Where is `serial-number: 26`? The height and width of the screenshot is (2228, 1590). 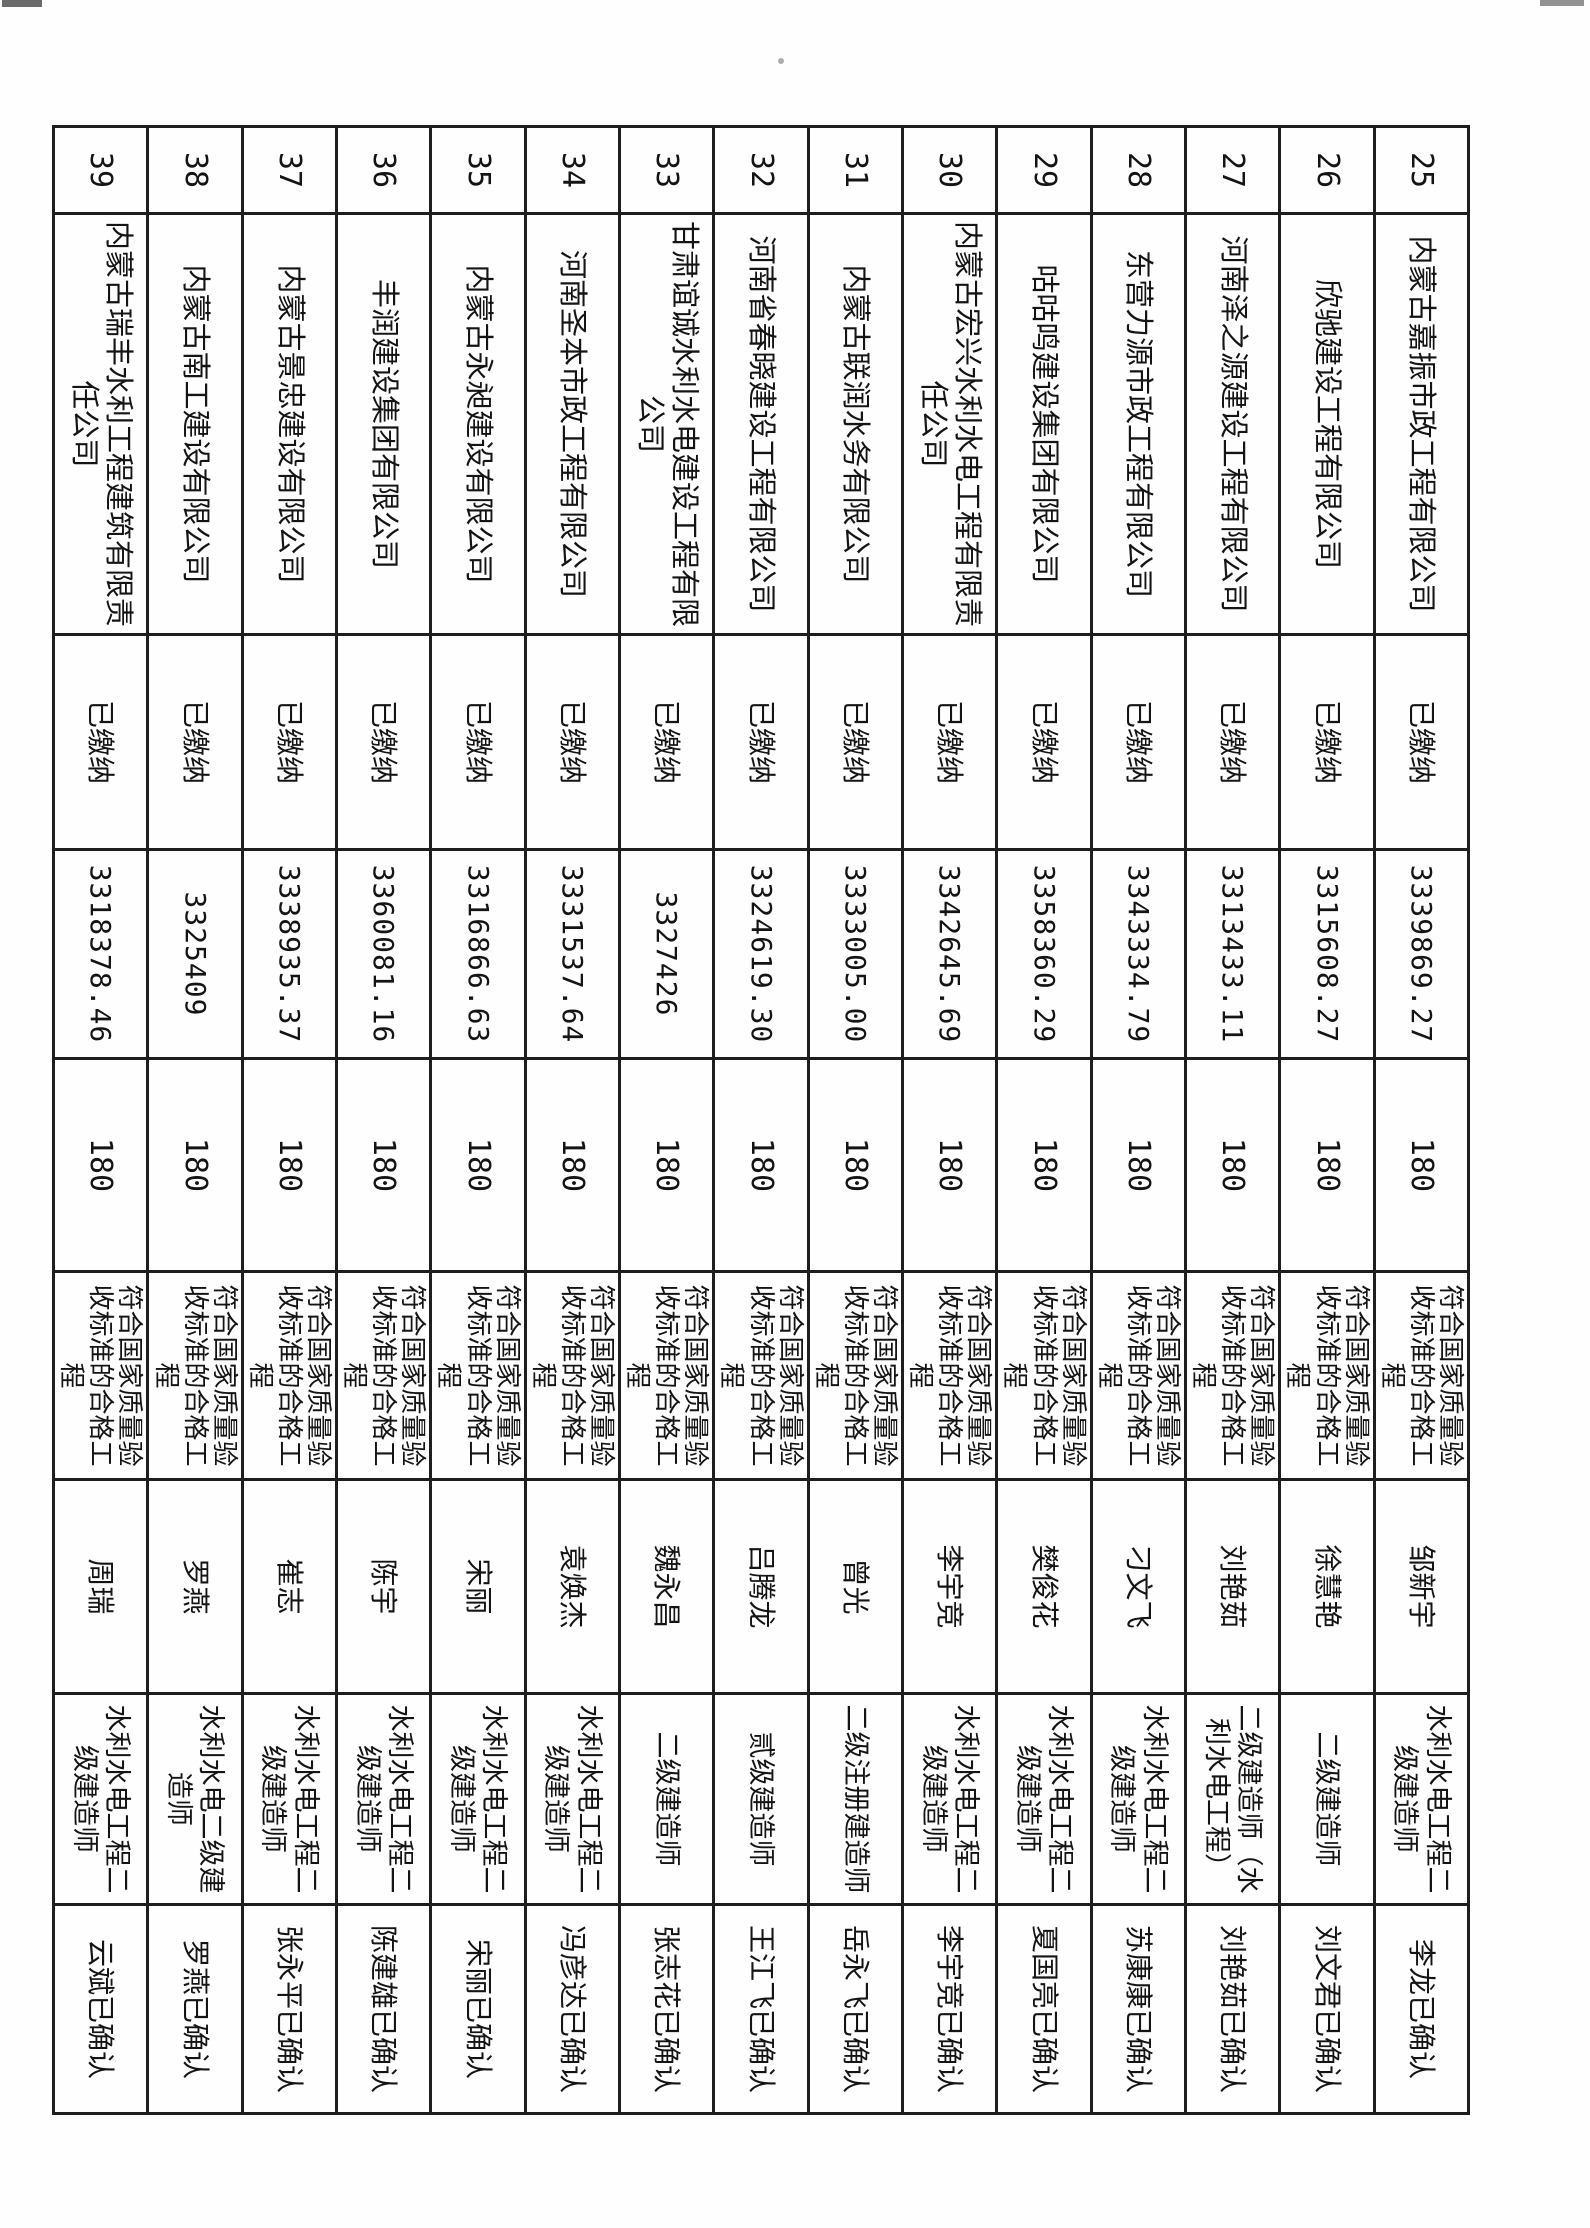 serial-number: 26 is located at coordinates (1327, 170).